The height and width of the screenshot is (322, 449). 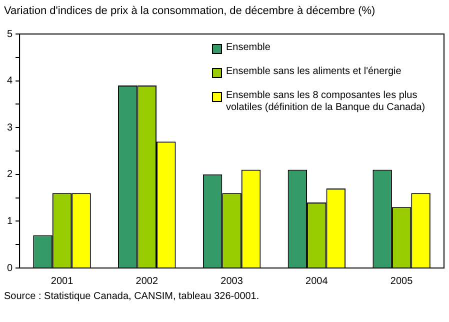 I want to click on legend-label: Ensemble sans les aliments et l'énergie, so click(x=314, y=72).